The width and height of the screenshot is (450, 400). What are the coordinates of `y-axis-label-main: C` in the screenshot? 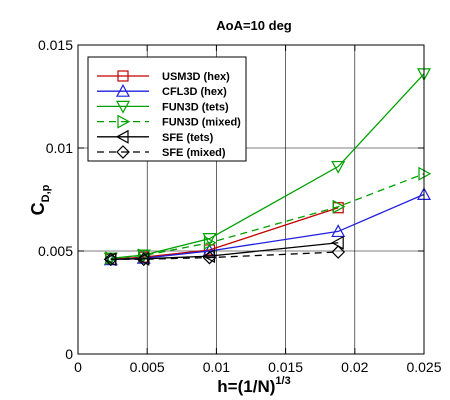 It's located at (38, 208).